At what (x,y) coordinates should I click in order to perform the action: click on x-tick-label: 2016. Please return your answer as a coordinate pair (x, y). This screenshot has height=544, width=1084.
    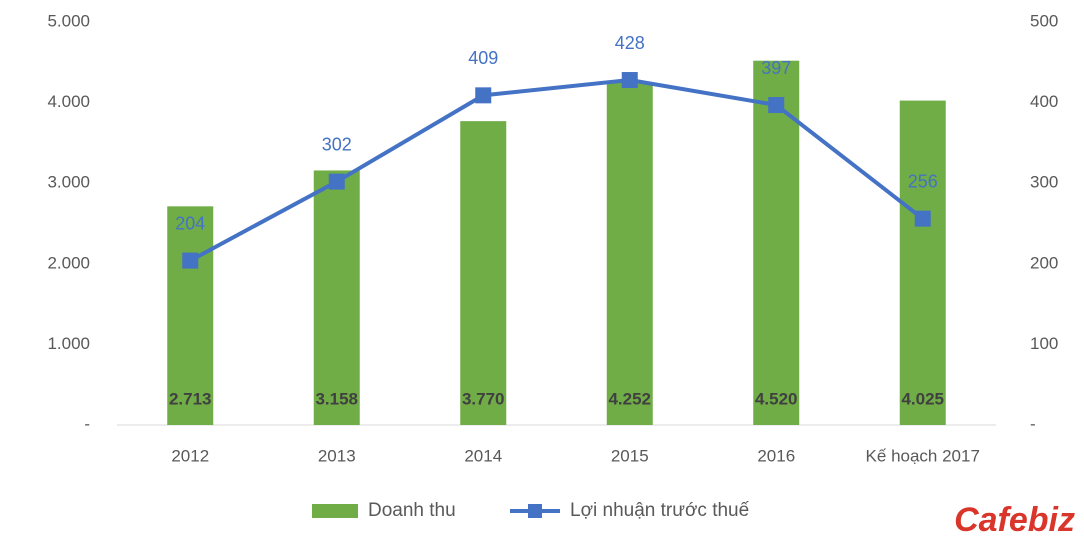
    Looking at the image, I should click on (776, 455).